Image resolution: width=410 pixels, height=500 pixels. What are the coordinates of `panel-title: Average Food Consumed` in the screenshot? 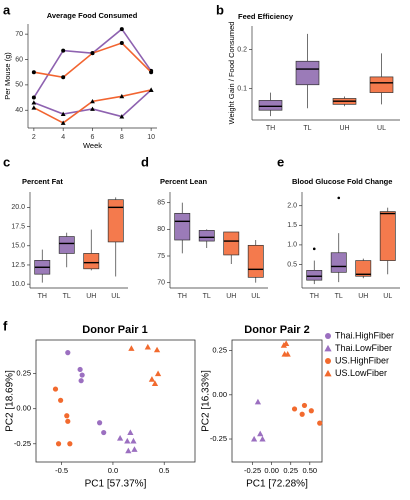 It's located at (92, 15).